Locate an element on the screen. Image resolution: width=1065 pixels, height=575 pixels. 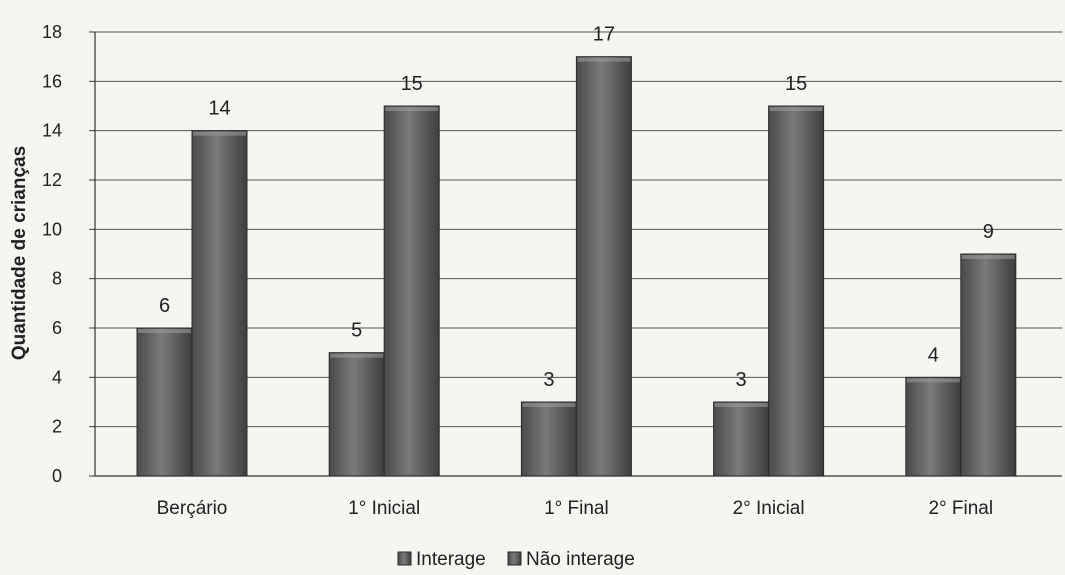
category-label: 2° Inicial is located at coordinates (769, 508).